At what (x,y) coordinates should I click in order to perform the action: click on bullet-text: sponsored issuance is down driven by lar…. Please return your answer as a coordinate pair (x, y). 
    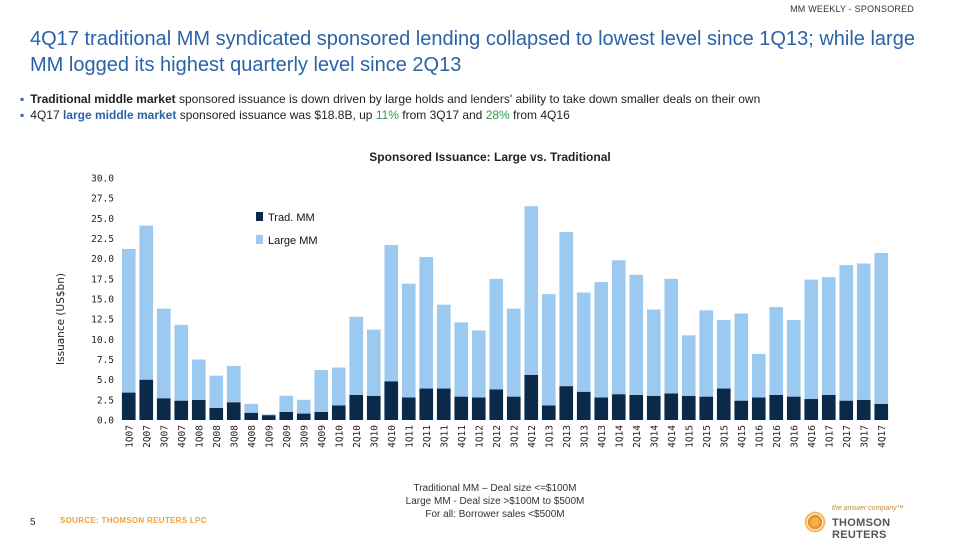
    Looking at the image, I should click on (468, 99).